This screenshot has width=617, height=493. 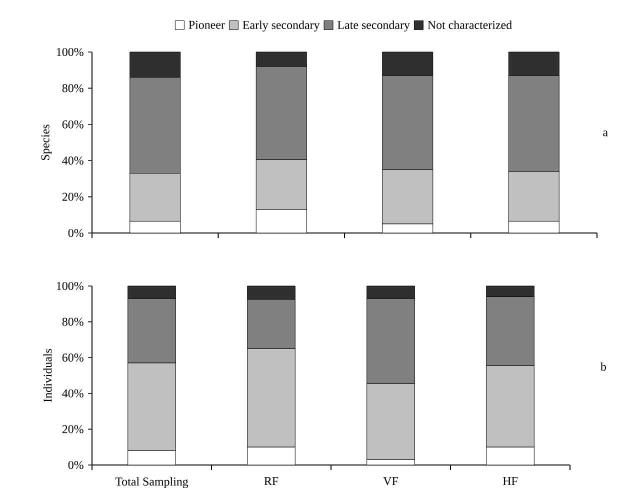 I want to click on x-tick-label: VF, so click(x=390, y=481).